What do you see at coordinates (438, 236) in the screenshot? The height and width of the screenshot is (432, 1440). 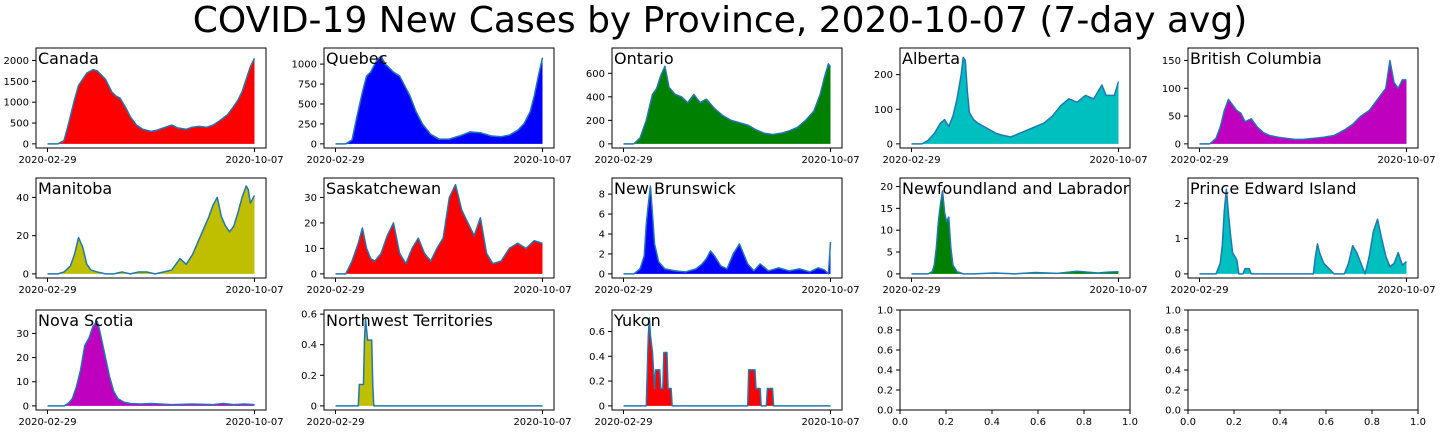 I see `panel-7: 0 10 20 30 2020-02-29 2020-10-07 Saskatchewan` at bounding box center [438, 236].